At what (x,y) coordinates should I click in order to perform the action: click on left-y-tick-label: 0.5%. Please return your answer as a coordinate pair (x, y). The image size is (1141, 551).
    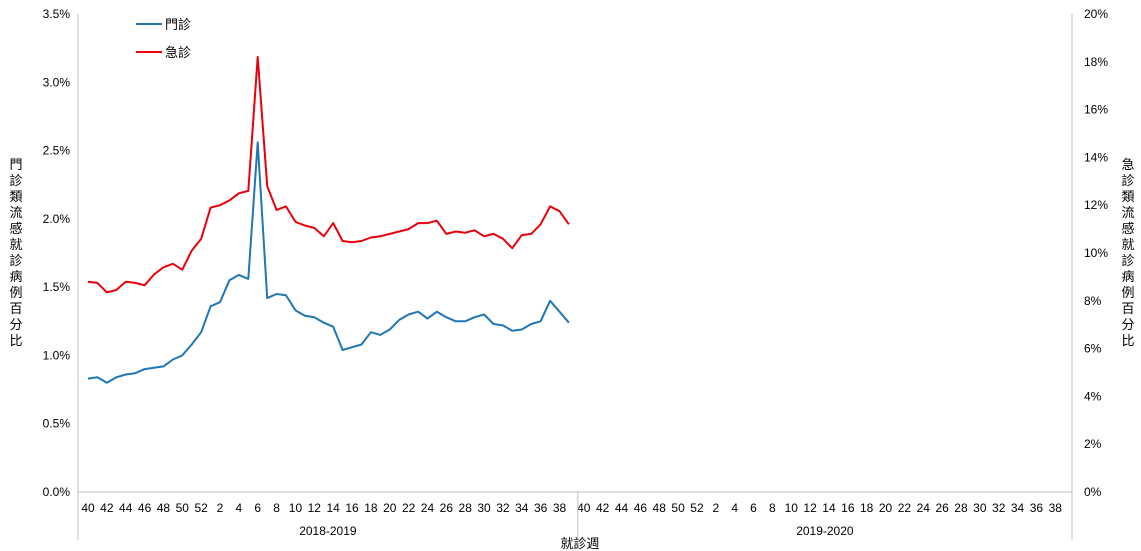
    Looking at the image, I should click on (57, 424).